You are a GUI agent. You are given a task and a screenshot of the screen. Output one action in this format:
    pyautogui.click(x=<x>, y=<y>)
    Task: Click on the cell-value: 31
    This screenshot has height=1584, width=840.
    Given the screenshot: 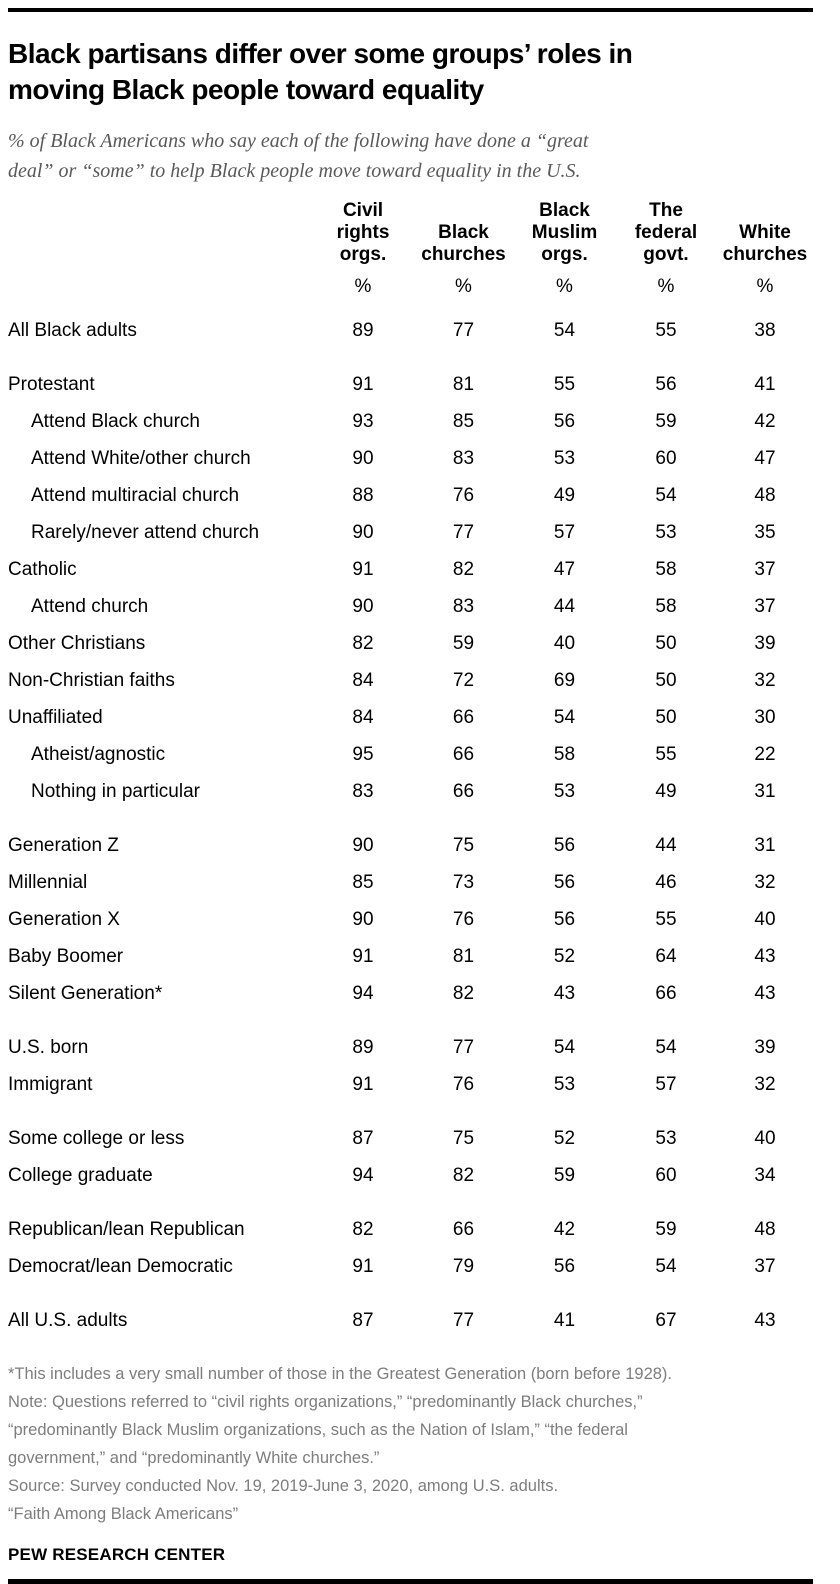 What is the action you would take?
    pyautogui.click(x=765, y=791)
    